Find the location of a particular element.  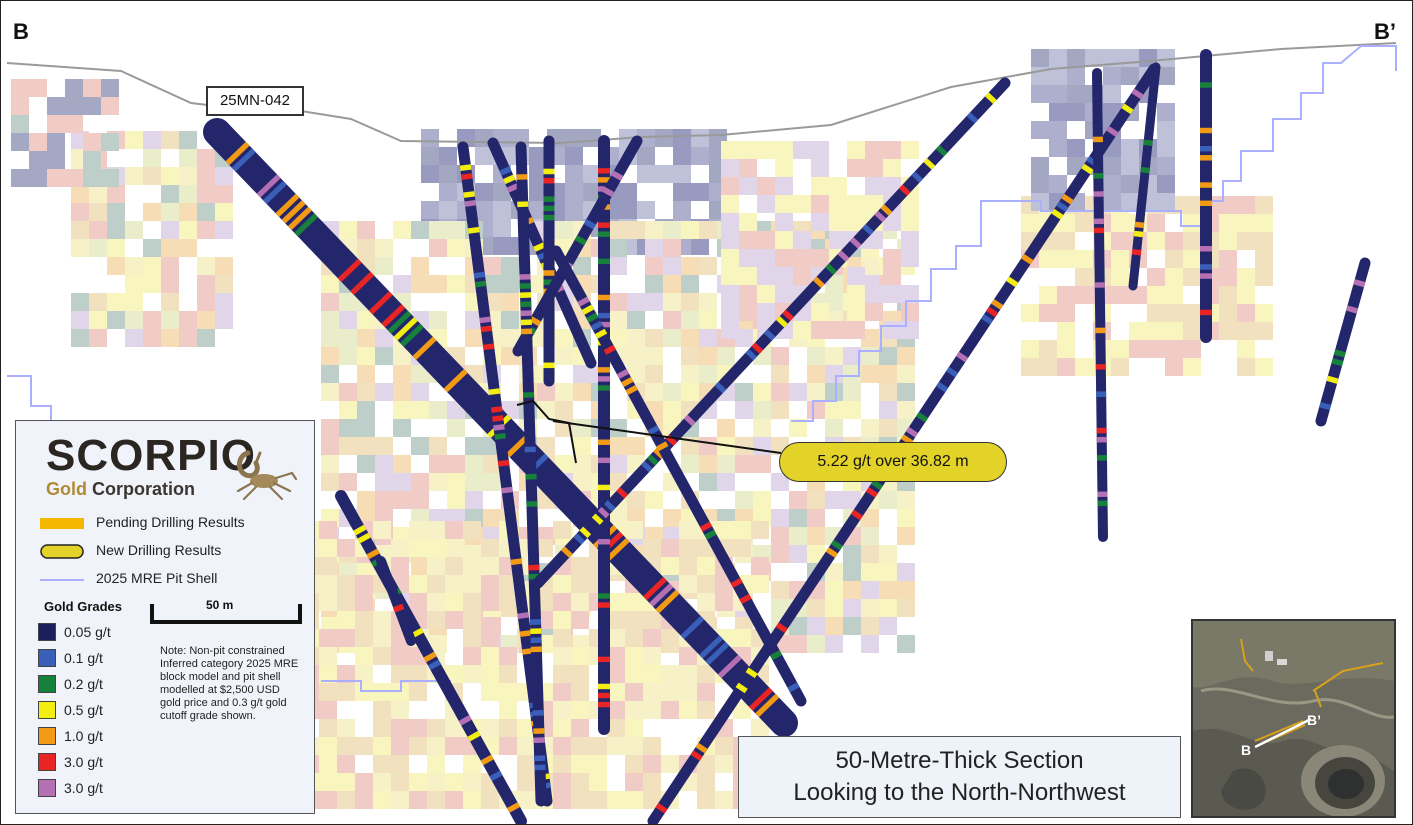

pit-shell-swatch is located at coordinates (62, 580).